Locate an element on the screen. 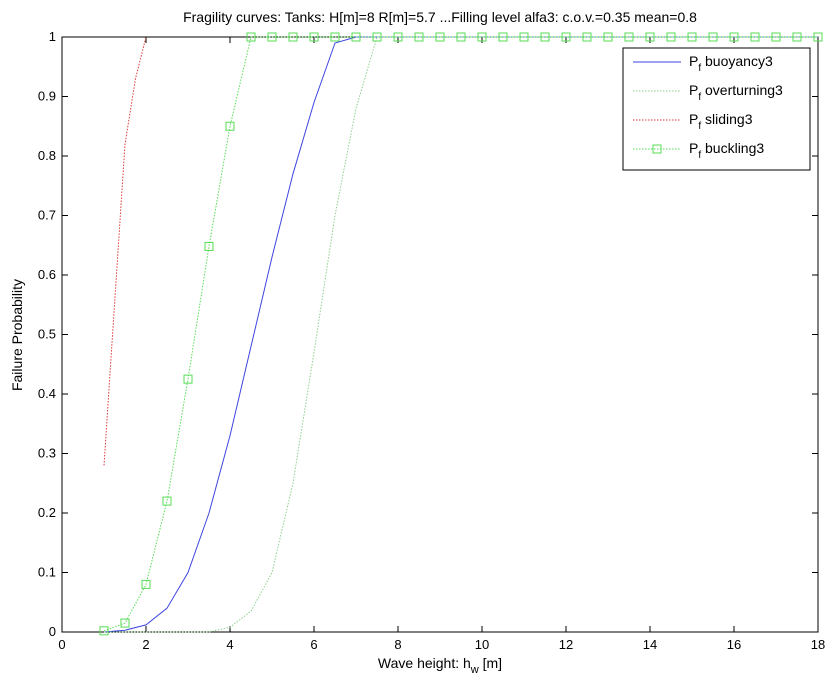 Image resolution: width=827 pixels, height=681 pixels. x-tick-label: 16 is located at coordinates (734, 644).